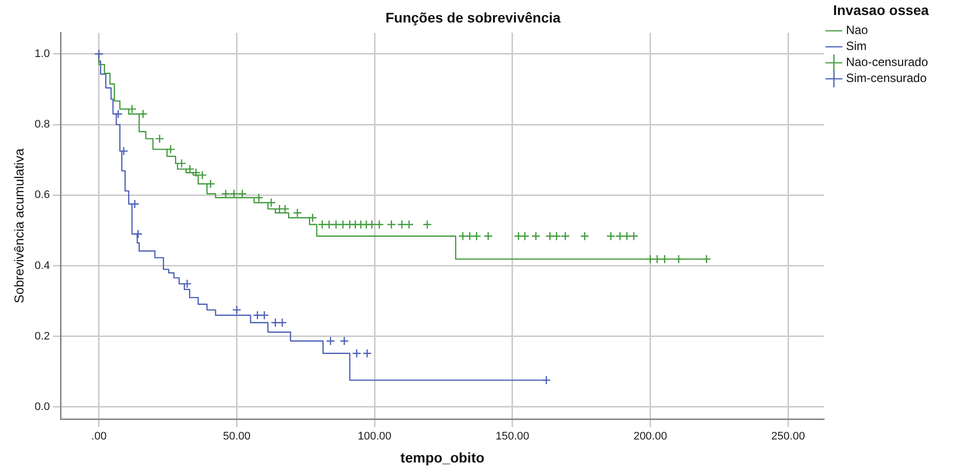 The height and width of the screenshot is (475, 962). I want to click on y-tick-label: 0.8, so click(42, 124).